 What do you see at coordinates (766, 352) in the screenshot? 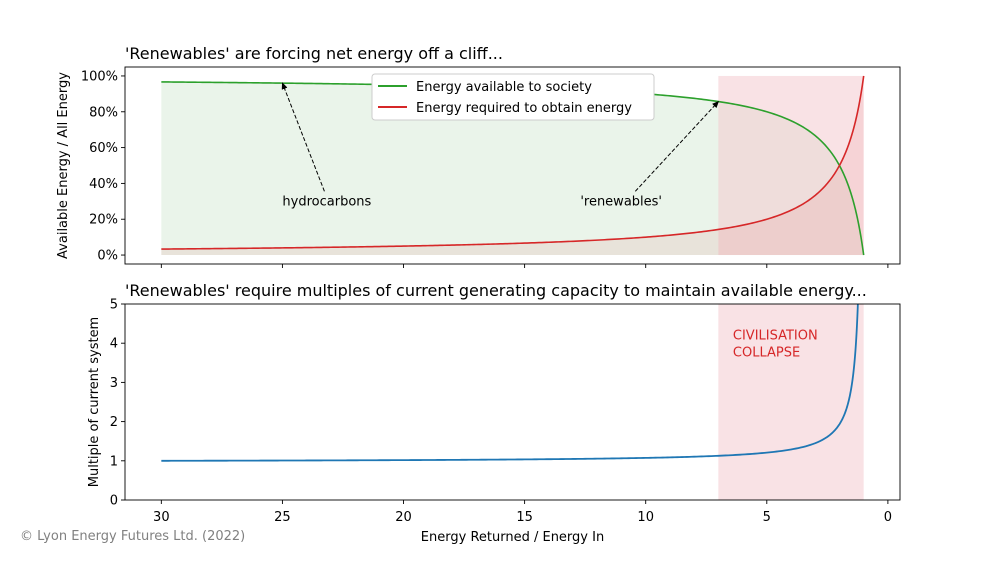
I see `annotation-collapse: COLLAPSE` at bounding box center [766, 352].